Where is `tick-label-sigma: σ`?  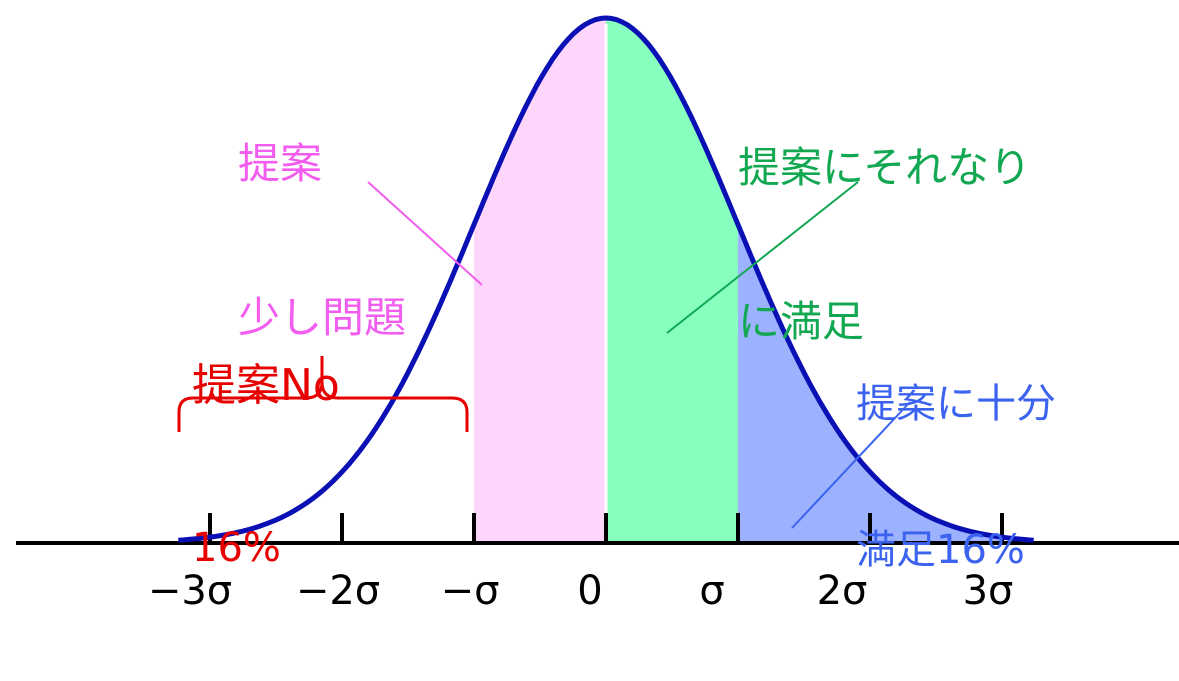 tick-label-sigma: σ is located at coordinates (712, 591).